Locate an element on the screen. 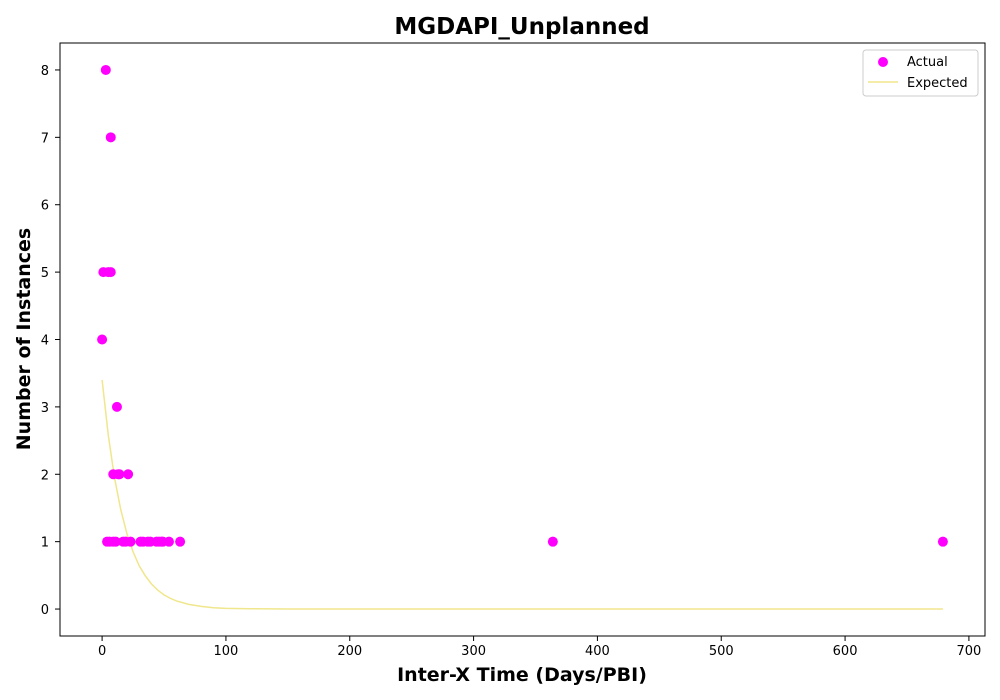 This screenshot has height=700, width=1000. y-axis: 0 1 2 3 4 5 6 7 8 is located at coordinates (50, 341).